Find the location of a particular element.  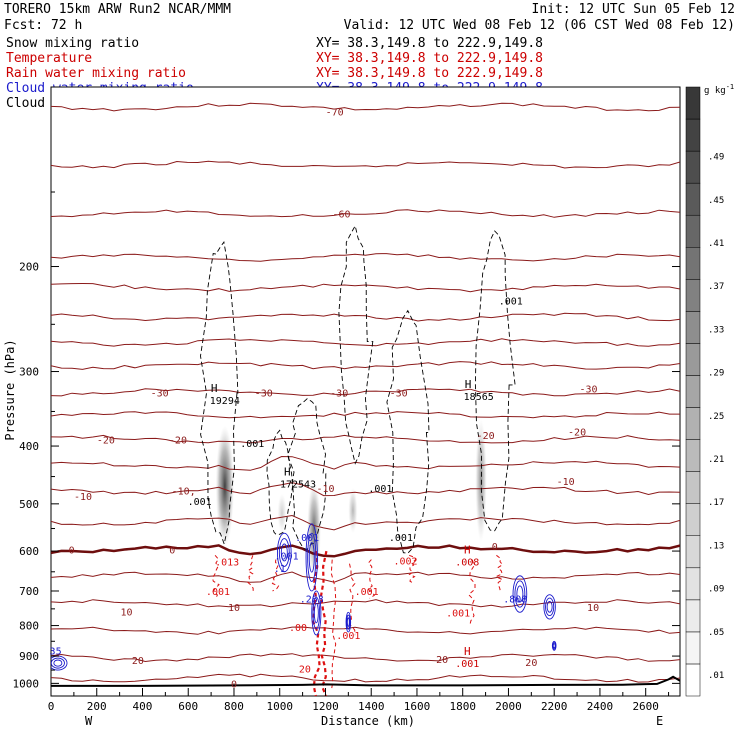

snow-max-value: 19294 is located at coordinates (225, 401).